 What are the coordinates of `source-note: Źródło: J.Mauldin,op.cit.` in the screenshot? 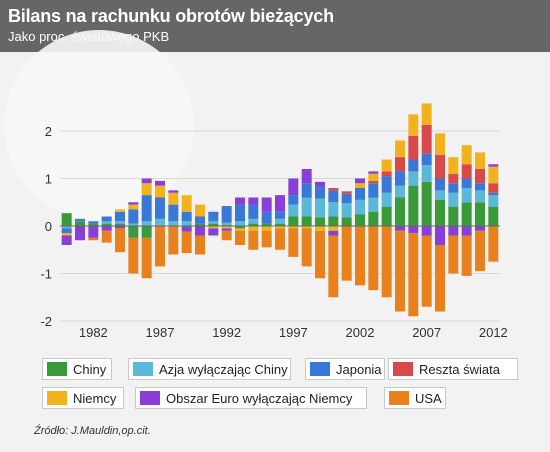 It's located at (92, 431).